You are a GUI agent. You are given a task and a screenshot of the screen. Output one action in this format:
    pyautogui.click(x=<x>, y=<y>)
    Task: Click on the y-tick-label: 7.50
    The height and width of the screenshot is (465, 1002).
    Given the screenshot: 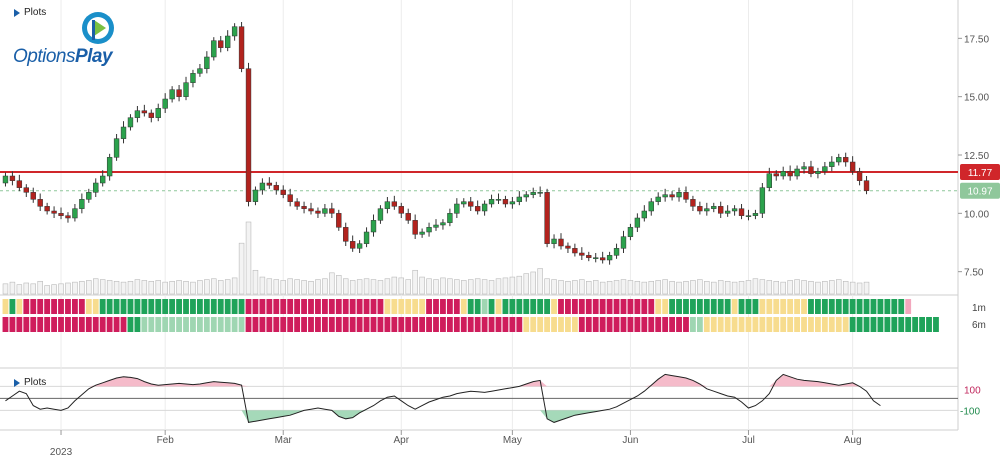 What is the action you would take?
    pyautogui.click(x=974, y=273)
    